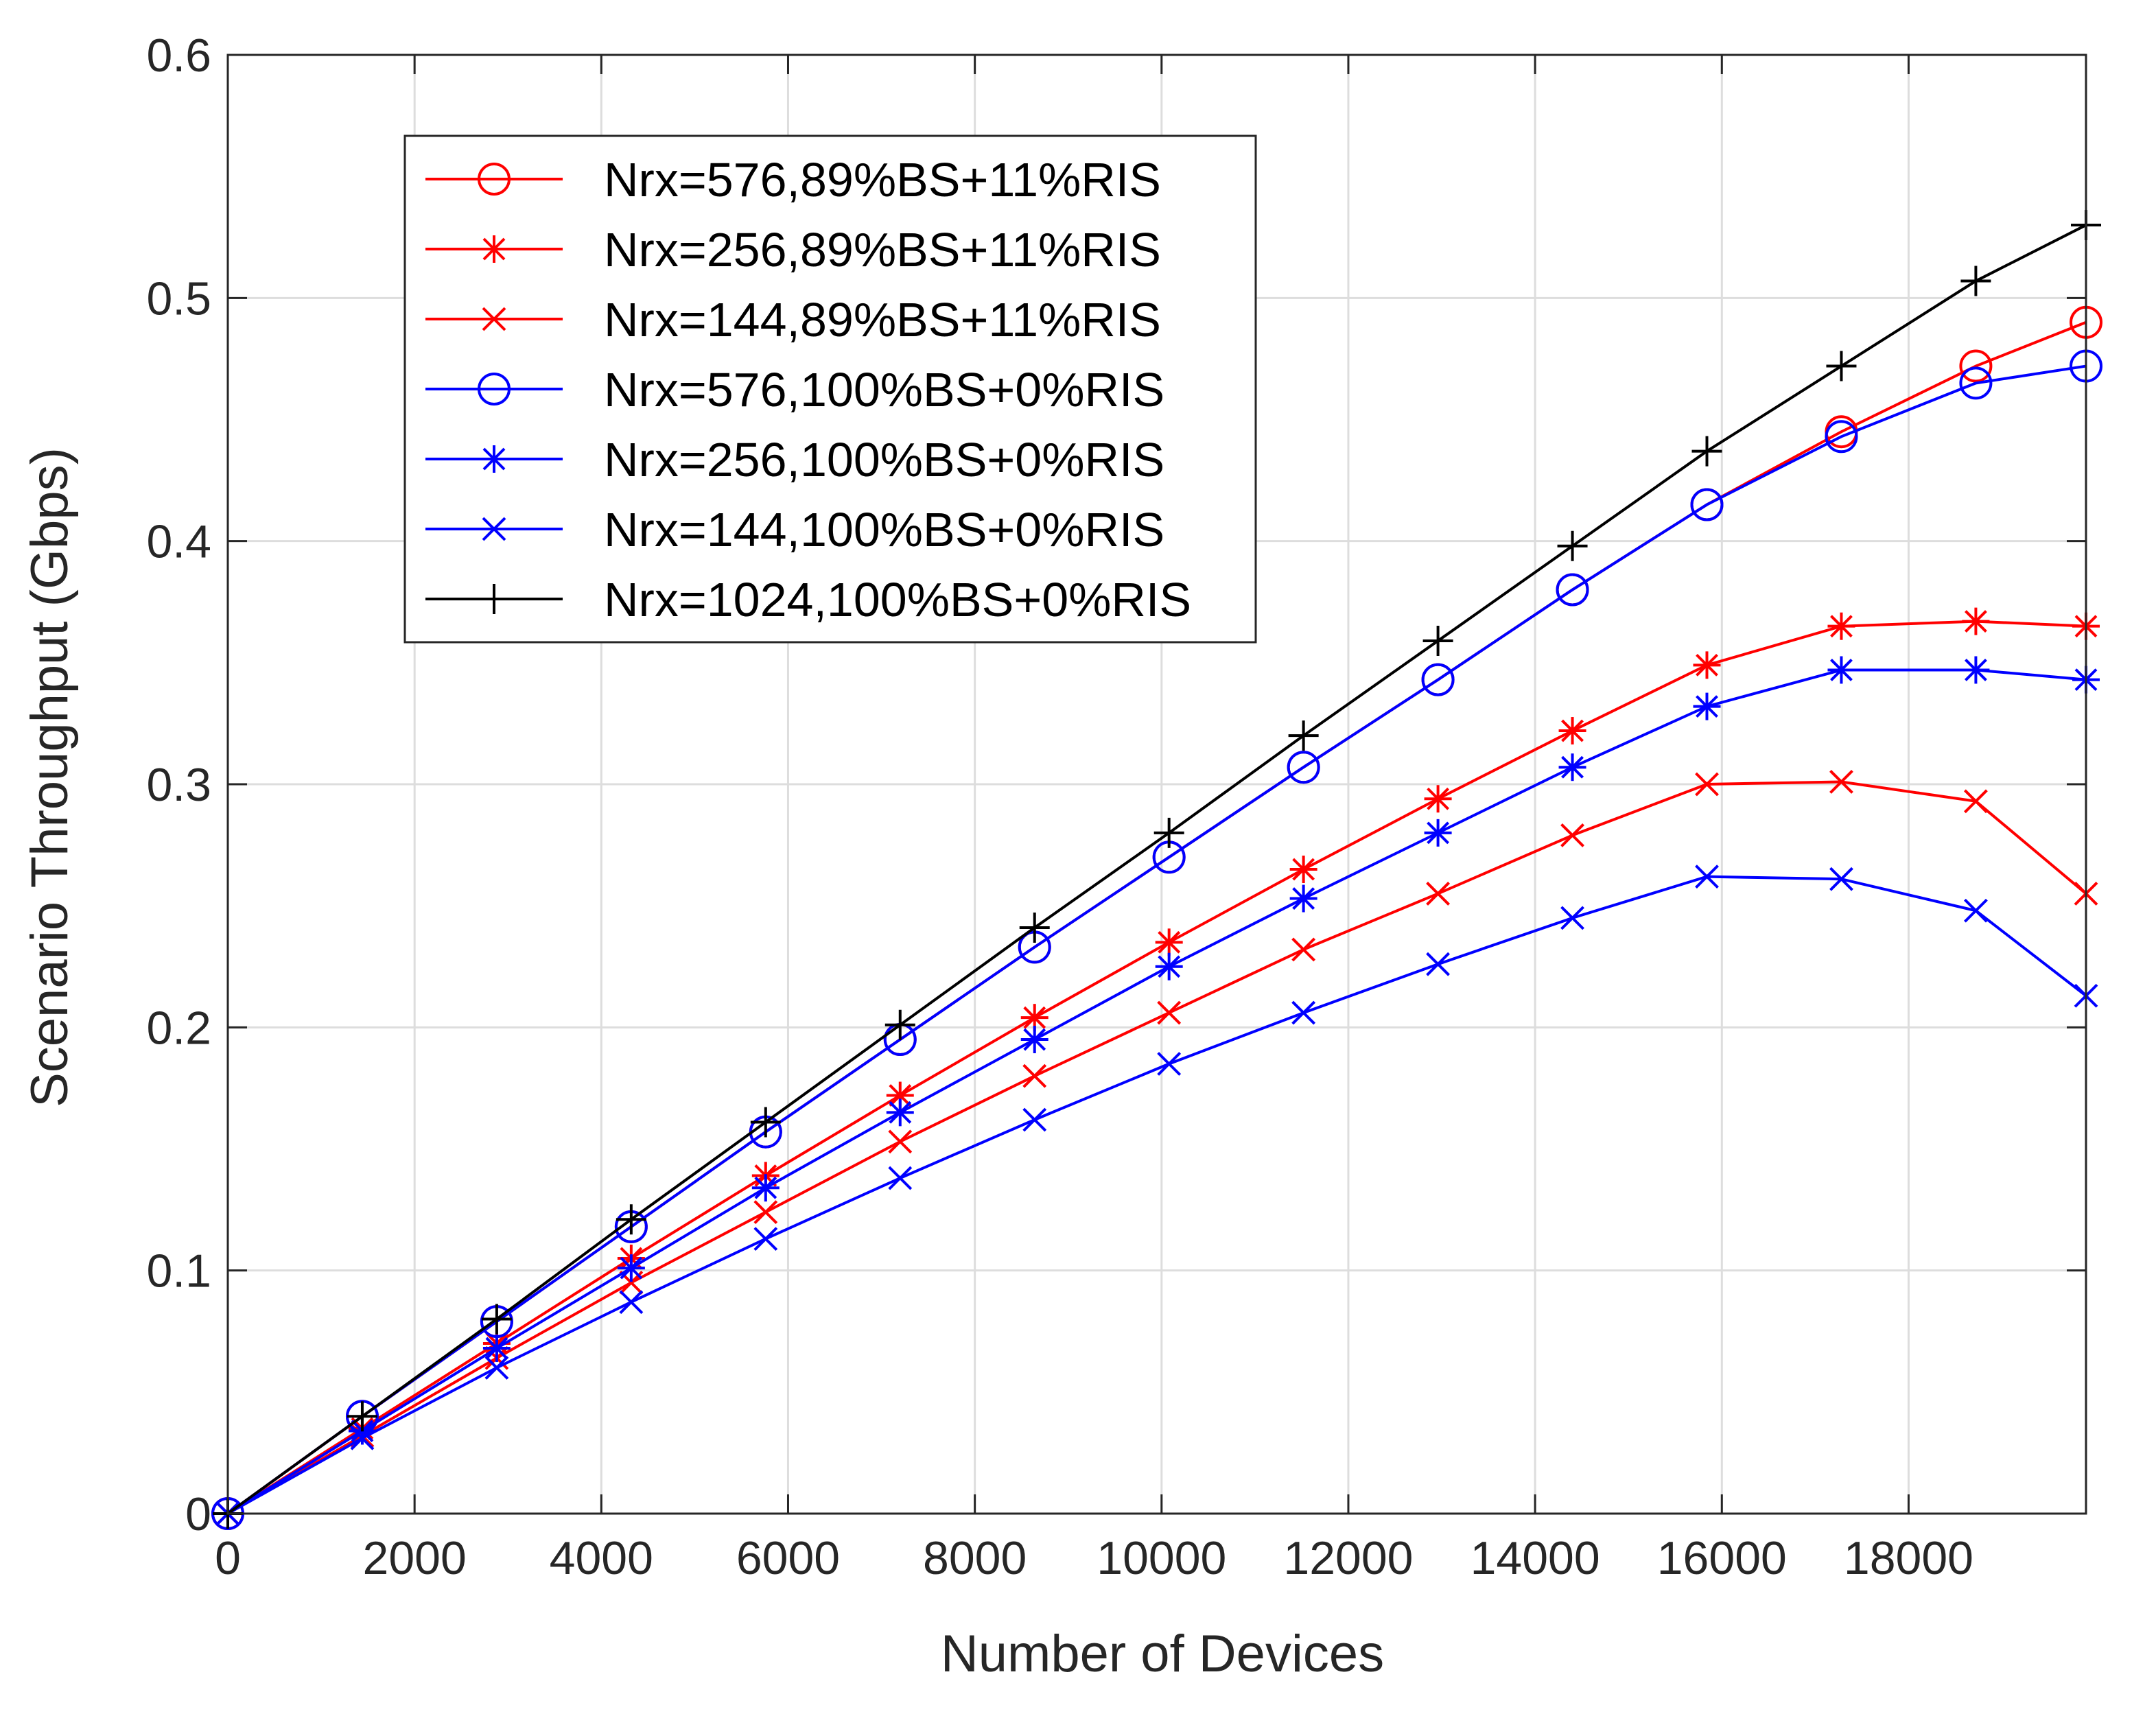  I want to click on legend-label: Nrx=1024,100%BS+0%RIS, so click(897, 599).